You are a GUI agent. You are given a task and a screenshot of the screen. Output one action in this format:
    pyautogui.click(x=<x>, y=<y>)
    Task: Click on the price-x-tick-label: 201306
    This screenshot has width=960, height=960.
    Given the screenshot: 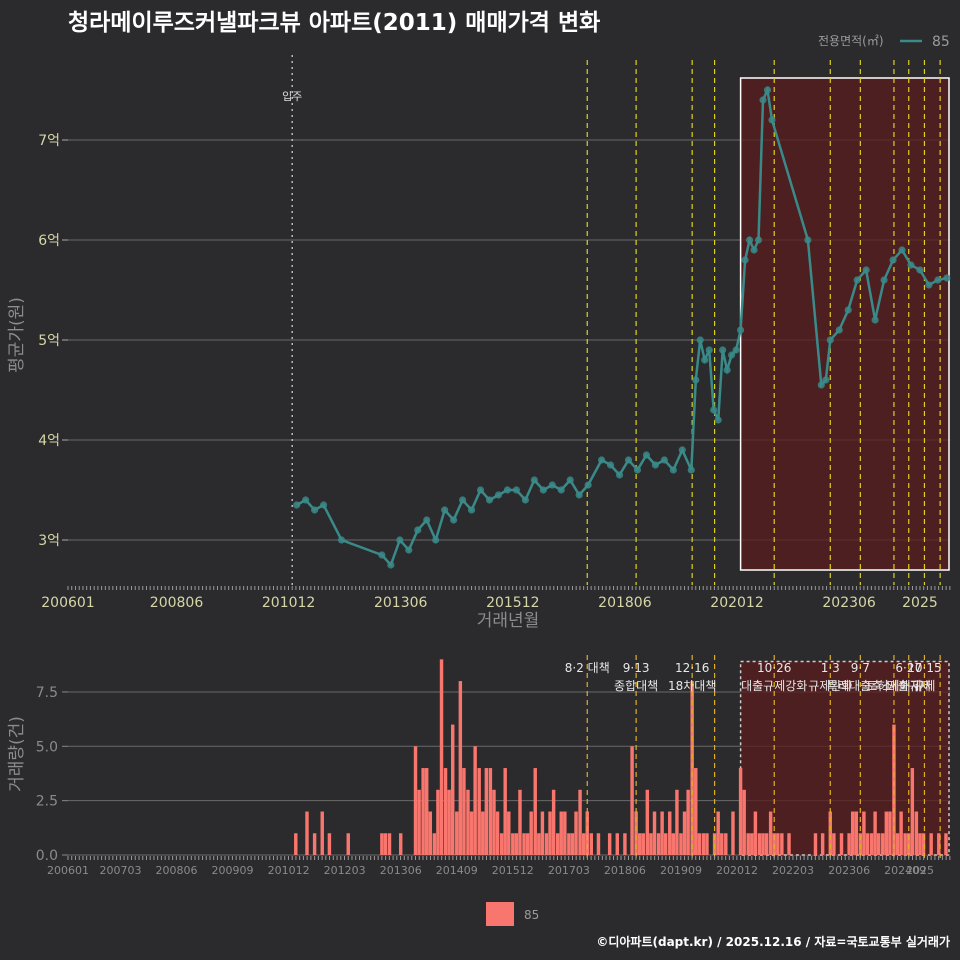 What is the action you would take?
    pyautogui.click(x=401, y=603)
    